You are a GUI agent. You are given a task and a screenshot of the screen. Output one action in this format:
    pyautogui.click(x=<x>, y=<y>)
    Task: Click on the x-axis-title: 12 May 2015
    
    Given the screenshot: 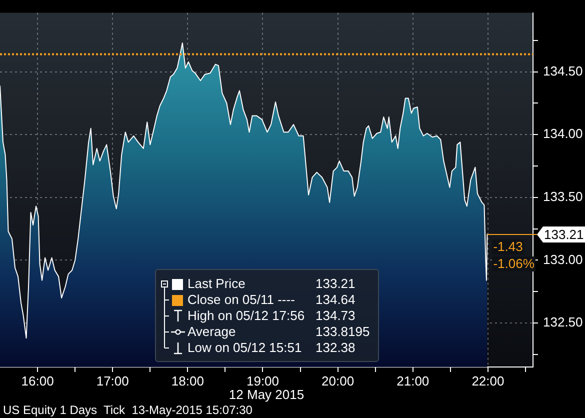 What is the action you would take?
    pyautogui.click(x=266, y=394)
    